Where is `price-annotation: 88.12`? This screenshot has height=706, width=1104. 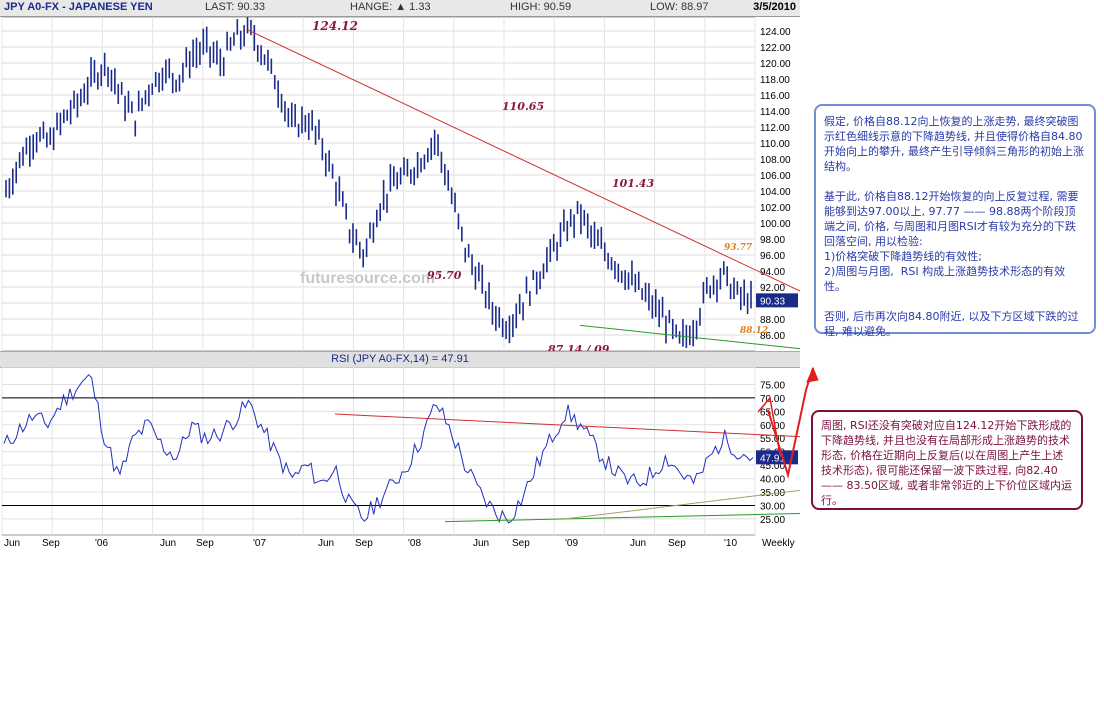 price-annotation: 88.12 is located at coordinates (754, 331).